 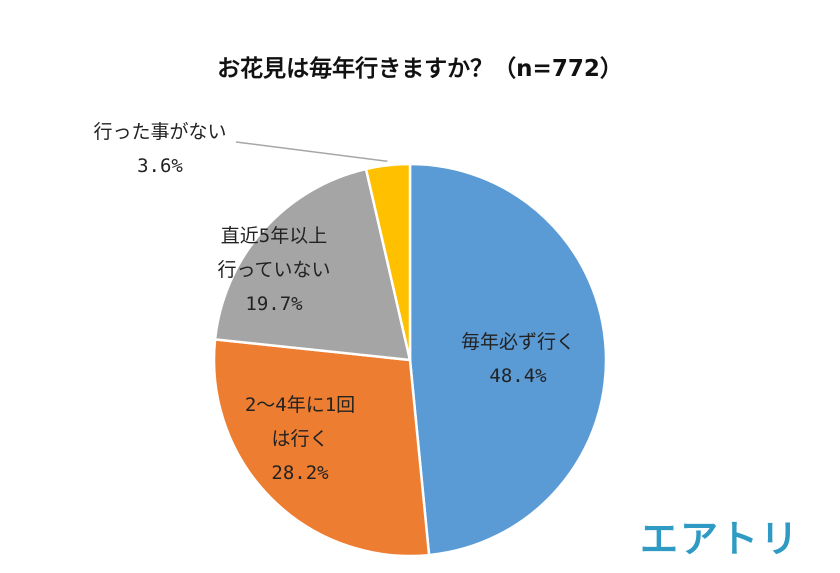 What do you see at coordinates (388, 261) in the screenshot?
I see `pie-slice-never` at bounding box center [388, 261].